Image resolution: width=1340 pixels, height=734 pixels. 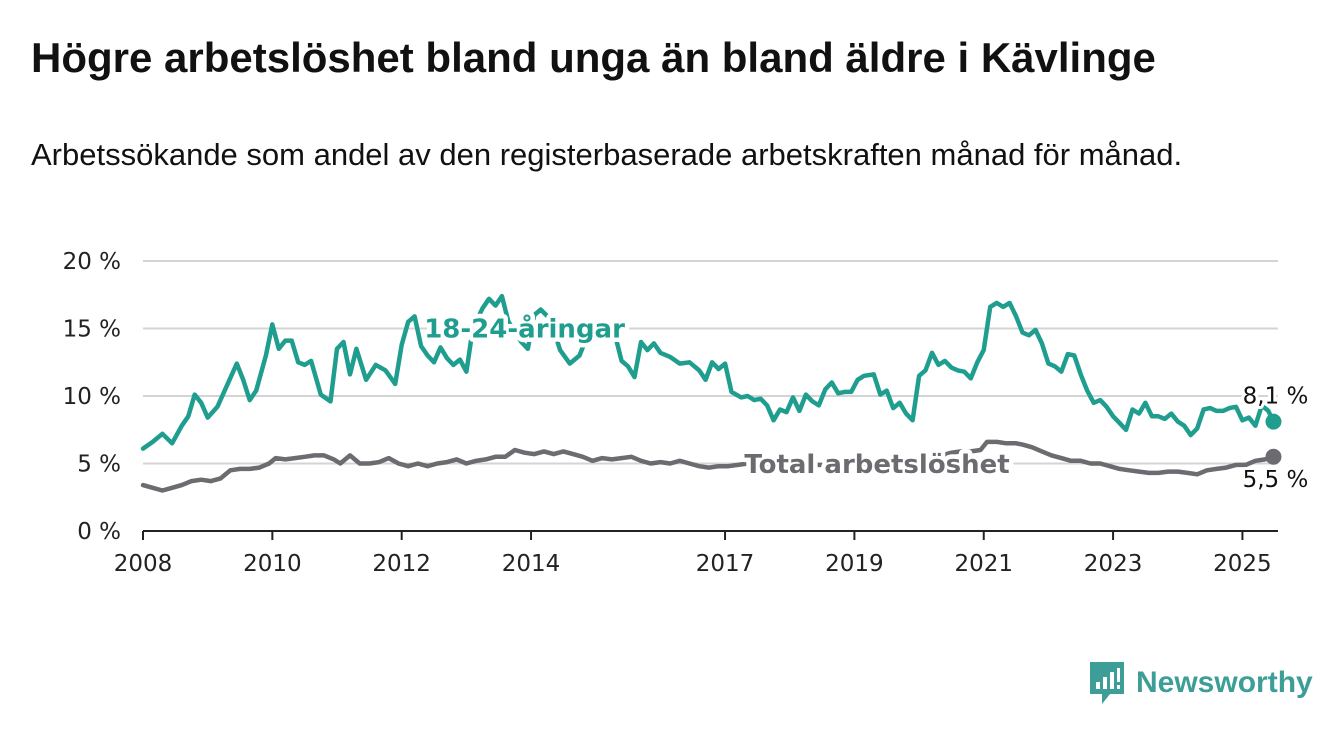 I want to click on x-tick-label: 2010, so click(x=272, y=564).